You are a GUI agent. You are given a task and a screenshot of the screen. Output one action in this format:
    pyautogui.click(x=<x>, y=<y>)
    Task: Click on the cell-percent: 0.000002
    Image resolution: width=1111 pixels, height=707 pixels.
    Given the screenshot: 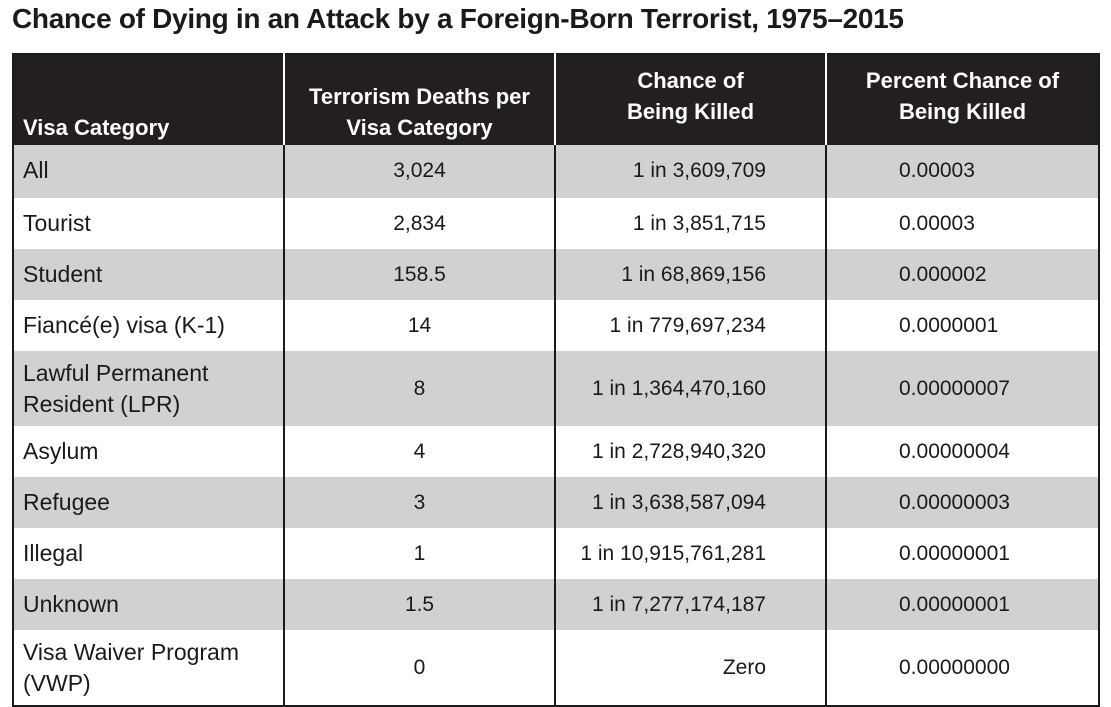 What is the action you would take?
    pyautogui.click(x=962, y=274)
    